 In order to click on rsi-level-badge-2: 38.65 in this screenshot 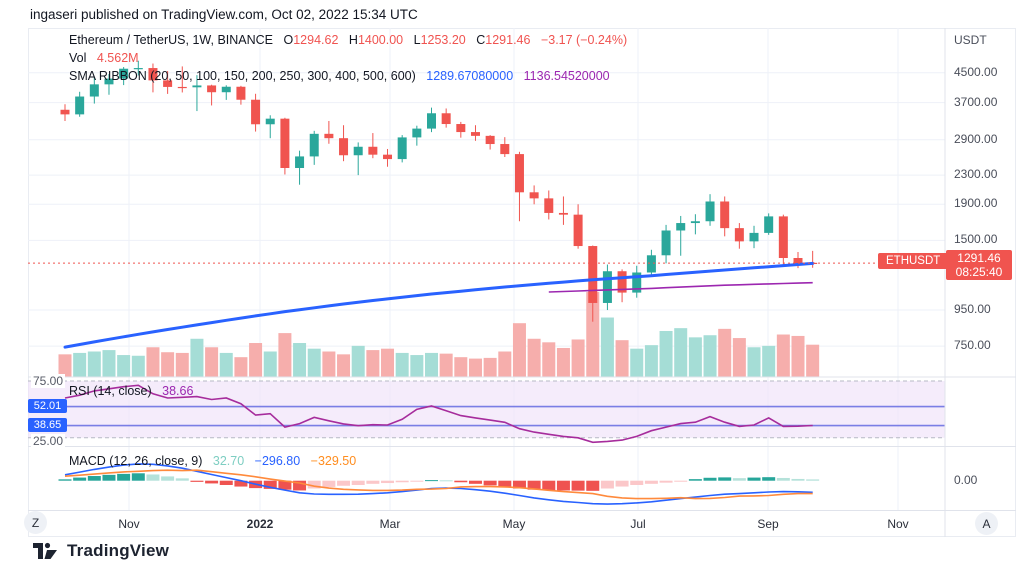, I will do `click(47, 425)`.